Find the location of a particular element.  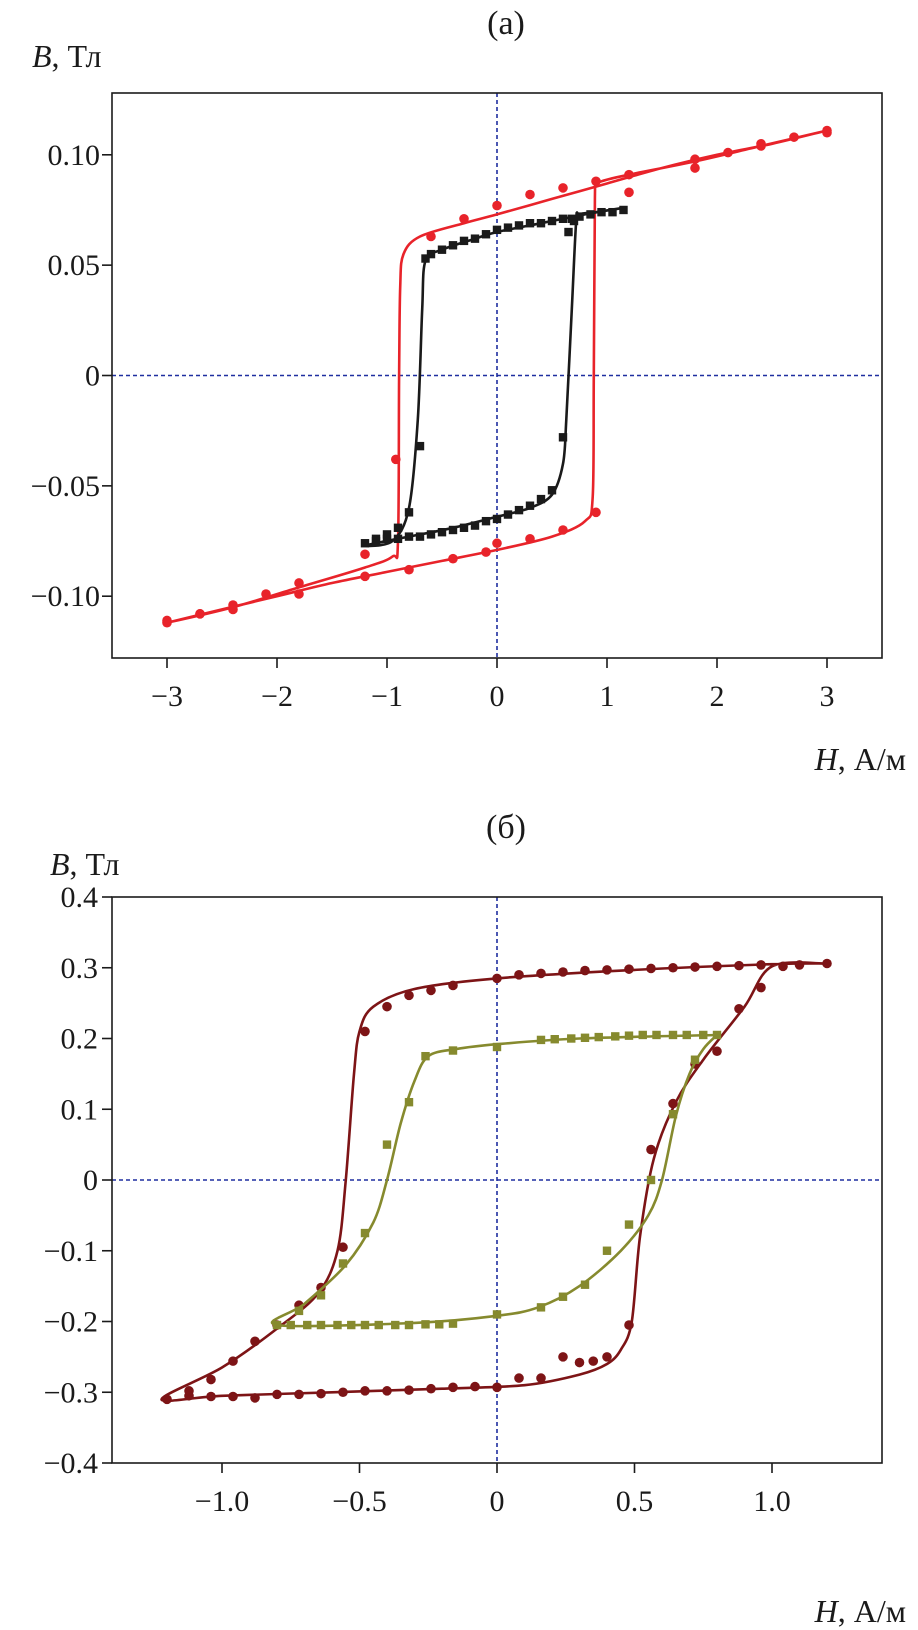

x-tick-label: −0.5 is located at coordinates (359, 1501).